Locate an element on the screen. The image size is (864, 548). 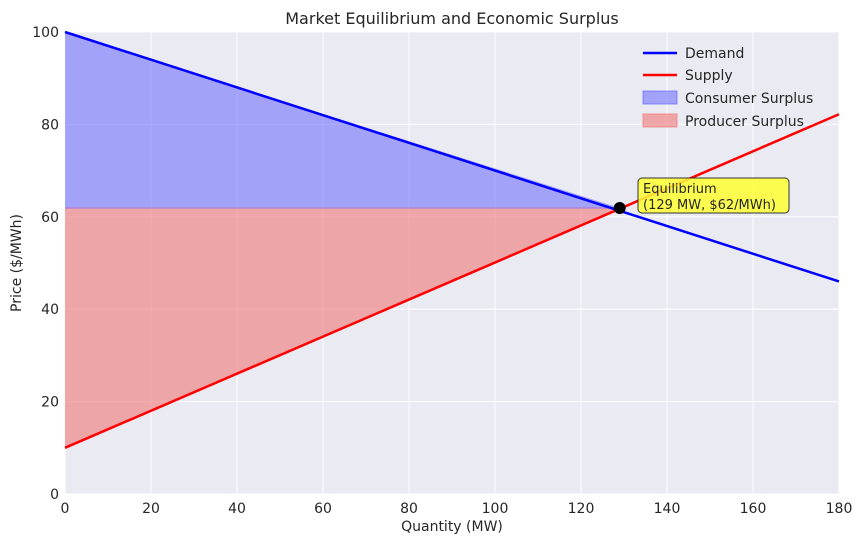
equilibrium-annotation: Equilibrium (129 MW, $62/MWh) is located at coordinates (713, 195).